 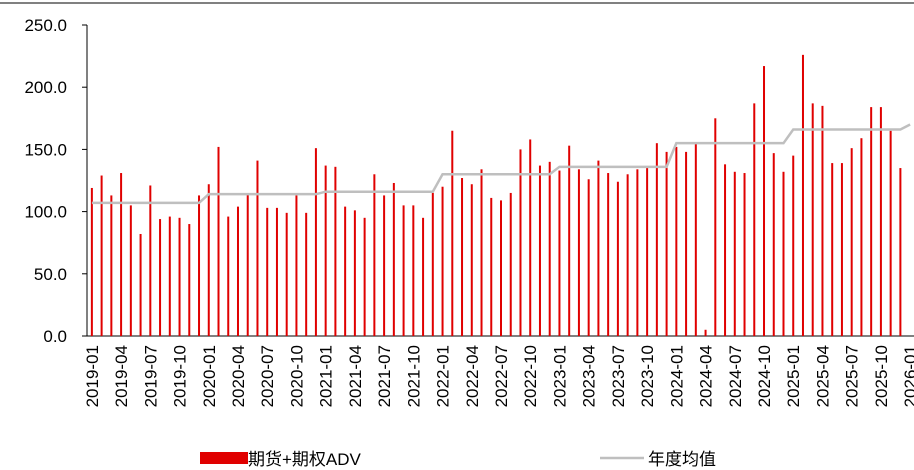 What do you see at coordinates (682, 459) in the screenshot?
I see `legend-label: 年度均值` at bounding box center [682, 459].